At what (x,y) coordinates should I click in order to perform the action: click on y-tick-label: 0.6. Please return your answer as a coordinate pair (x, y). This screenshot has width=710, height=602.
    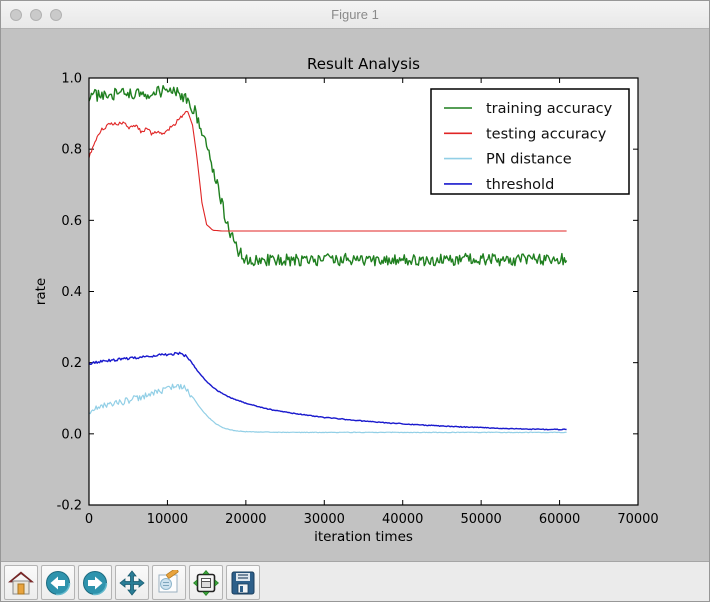
    Looking at the image, I should click on (71, 221).